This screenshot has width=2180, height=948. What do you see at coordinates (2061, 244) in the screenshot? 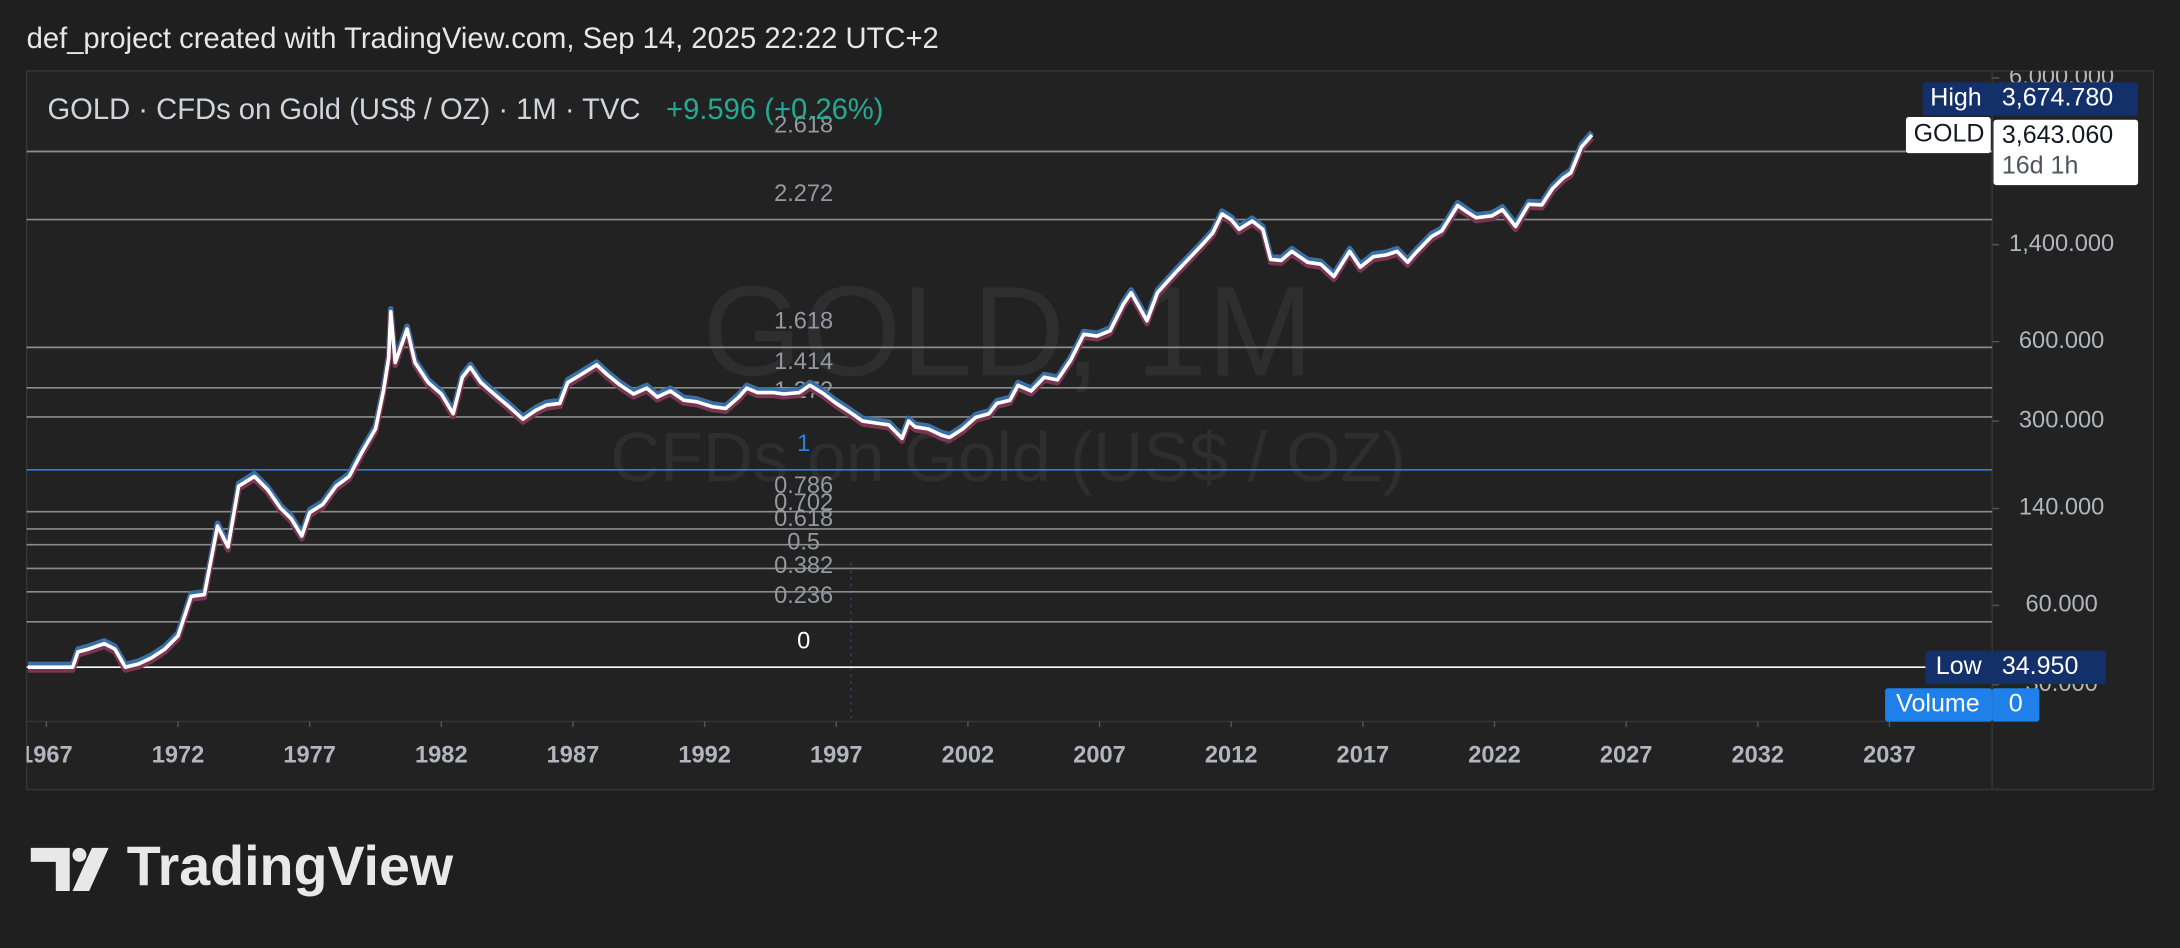
I see `y-tick-label: 1,400.000` at bounding box center [2061, 244].